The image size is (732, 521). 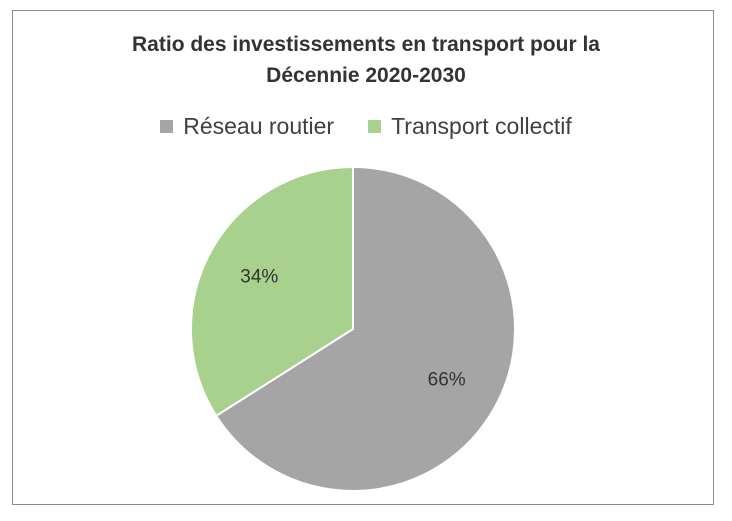 What do you see at coordinates (366, 126) in the screenshot?
I see `chart-legend: Réseau routier Transport collectif` at bounding box center [366, 126].